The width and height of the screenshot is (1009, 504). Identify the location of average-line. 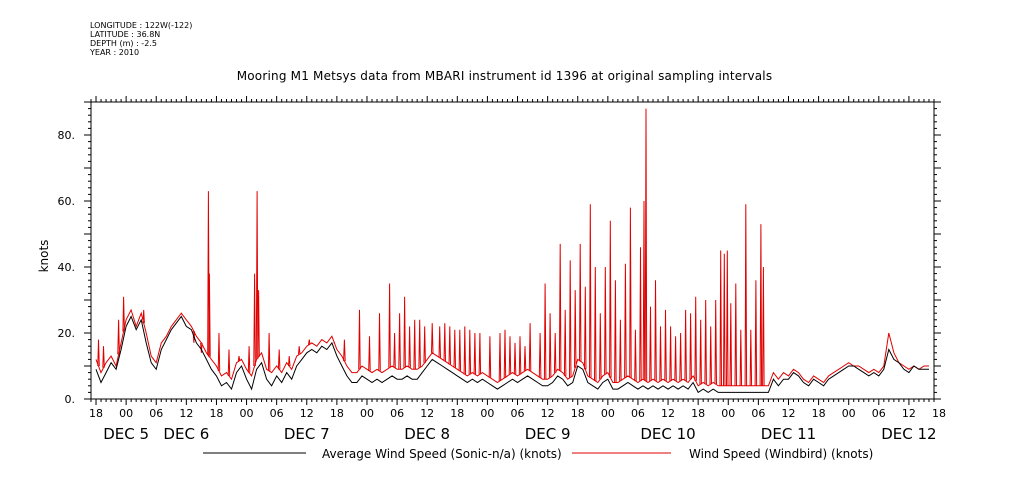
(512, 354).